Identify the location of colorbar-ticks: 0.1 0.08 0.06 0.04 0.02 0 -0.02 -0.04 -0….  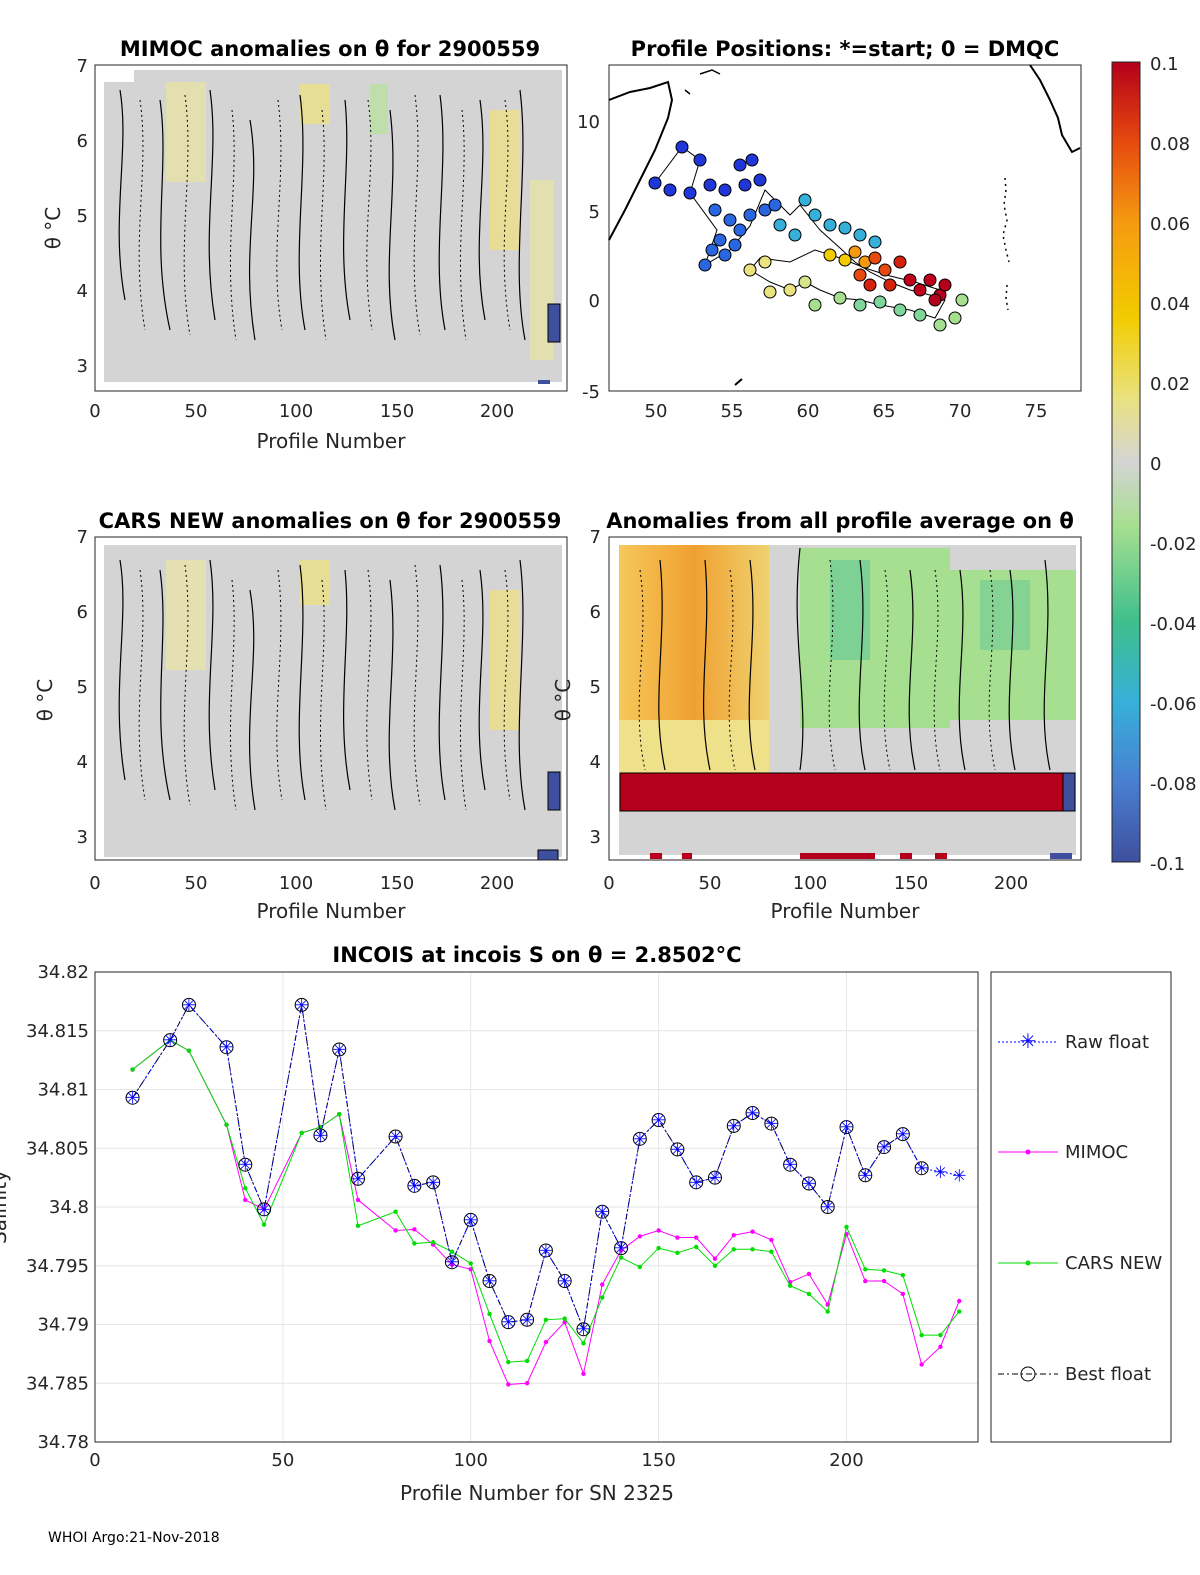
(1173, 464).